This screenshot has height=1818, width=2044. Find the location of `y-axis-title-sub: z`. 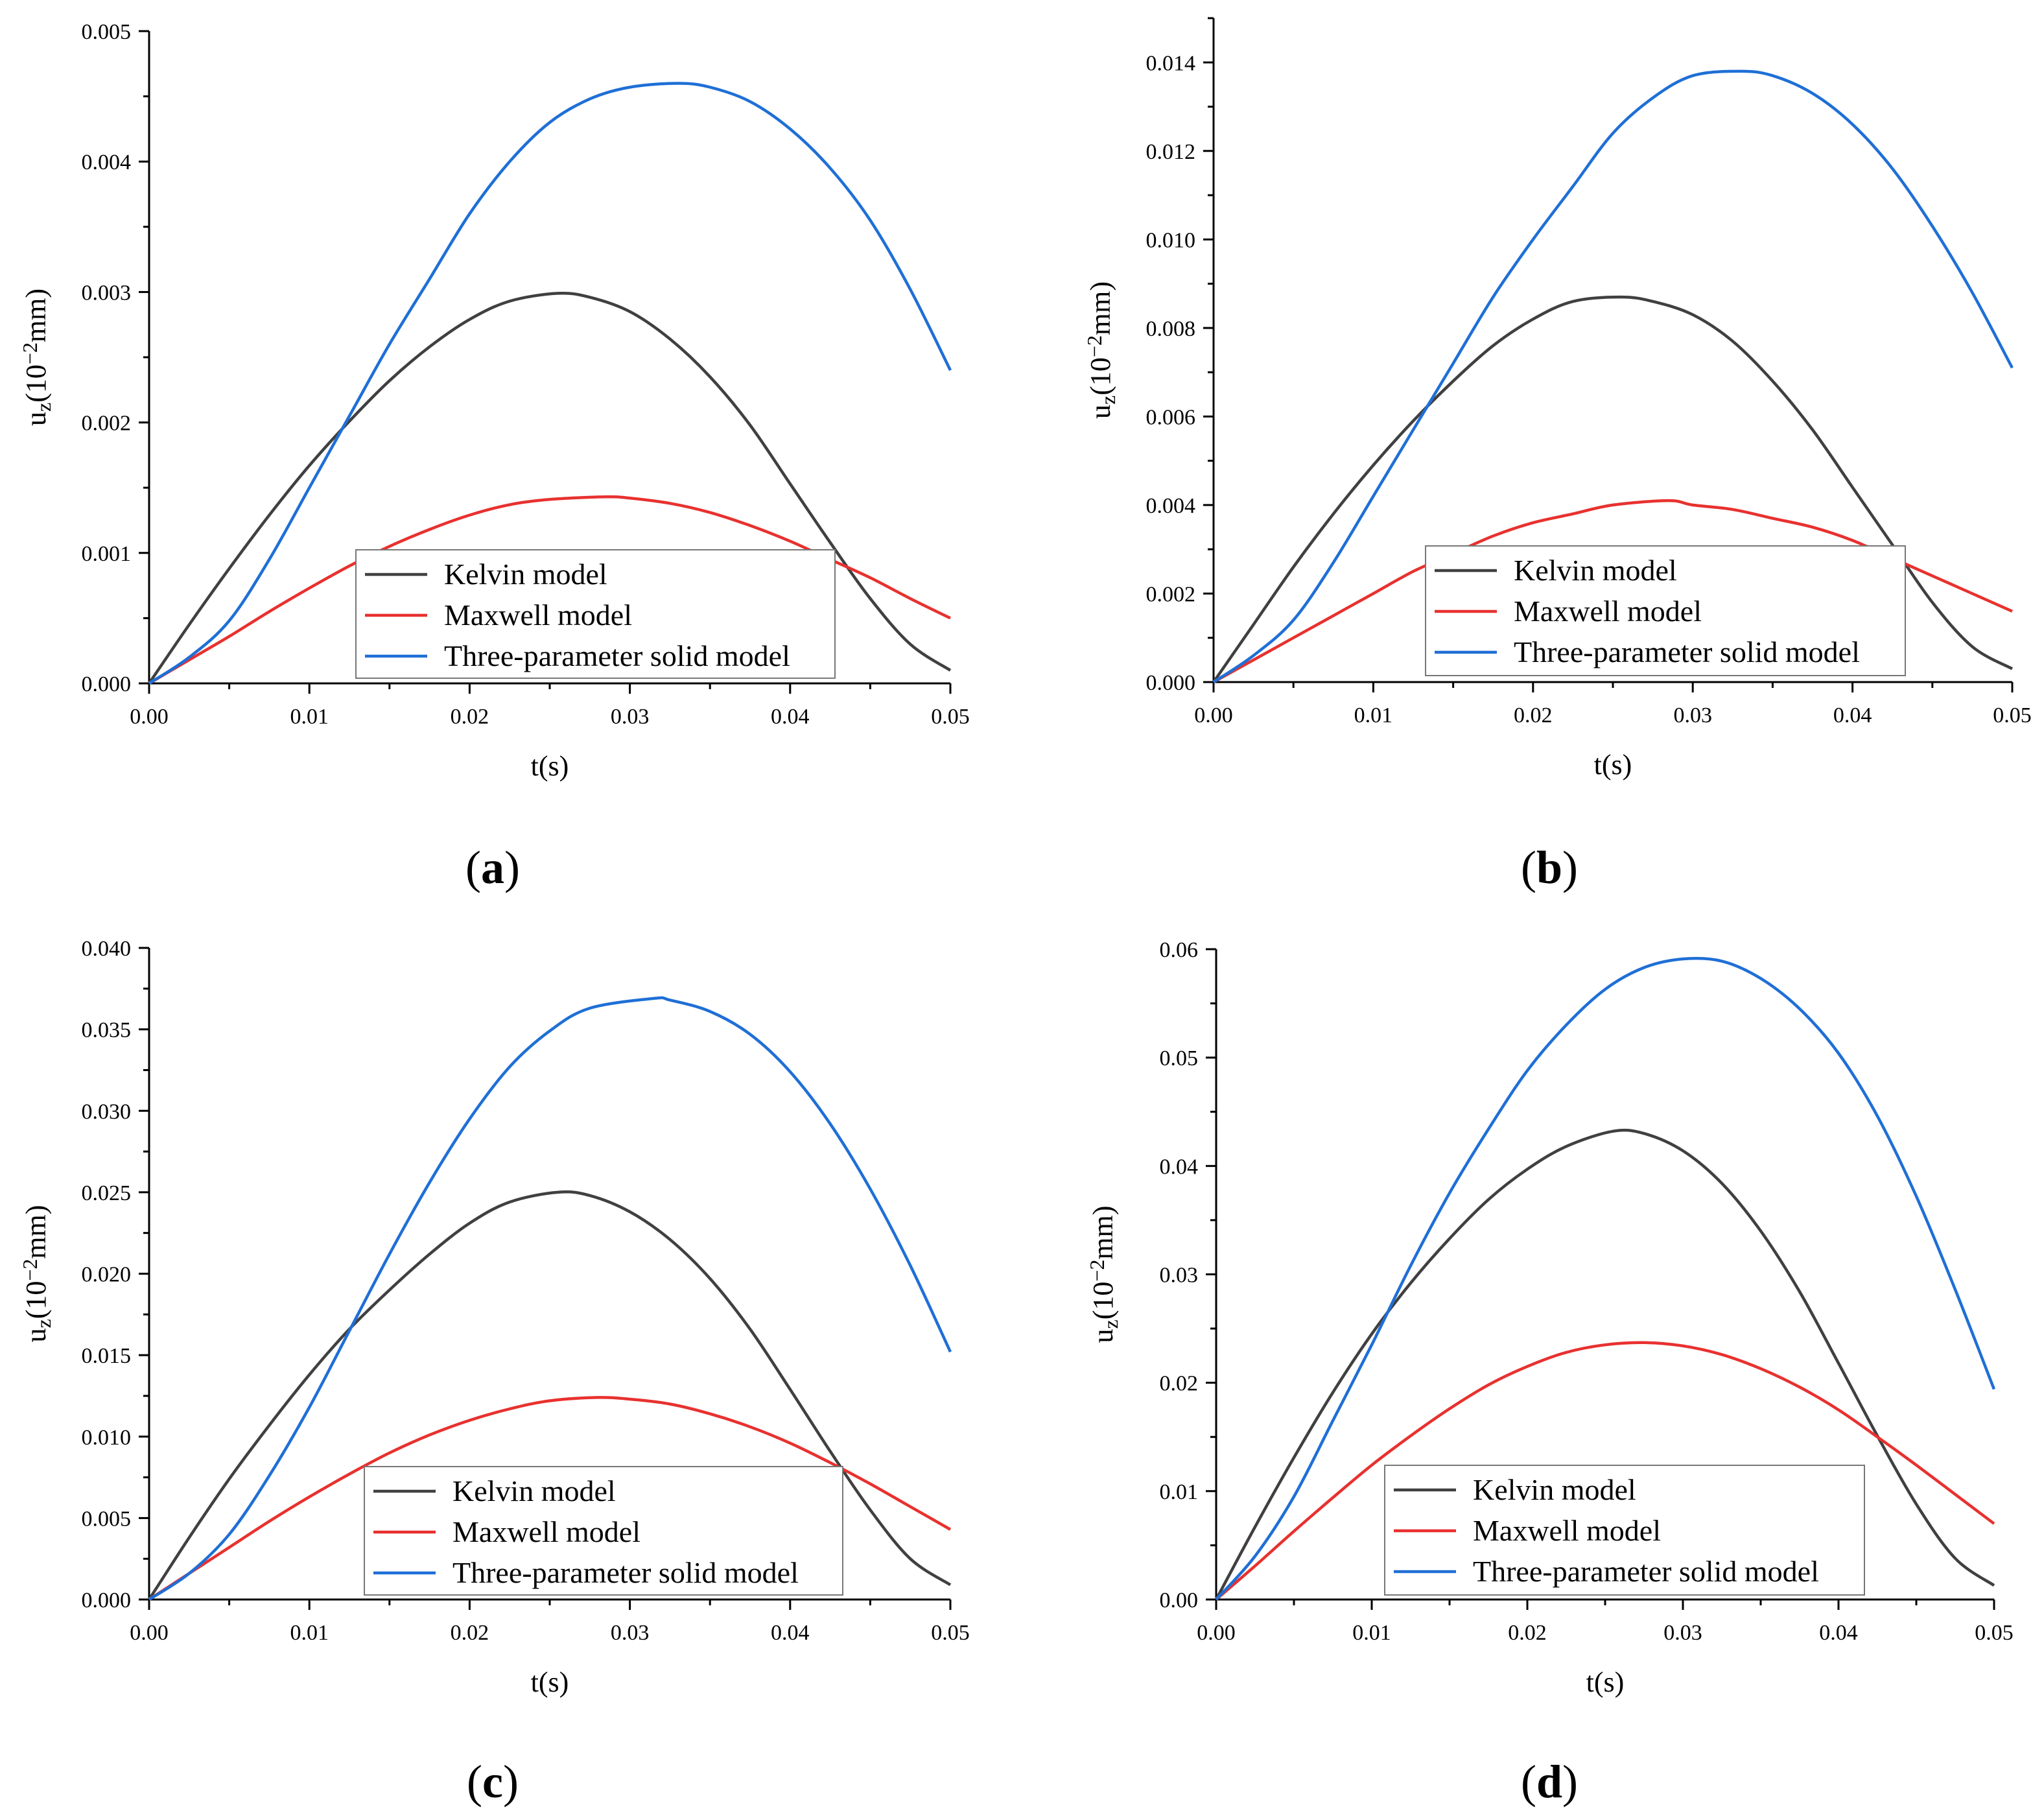

y-axis-title-sub: z is located at coordinates (1108, 400).